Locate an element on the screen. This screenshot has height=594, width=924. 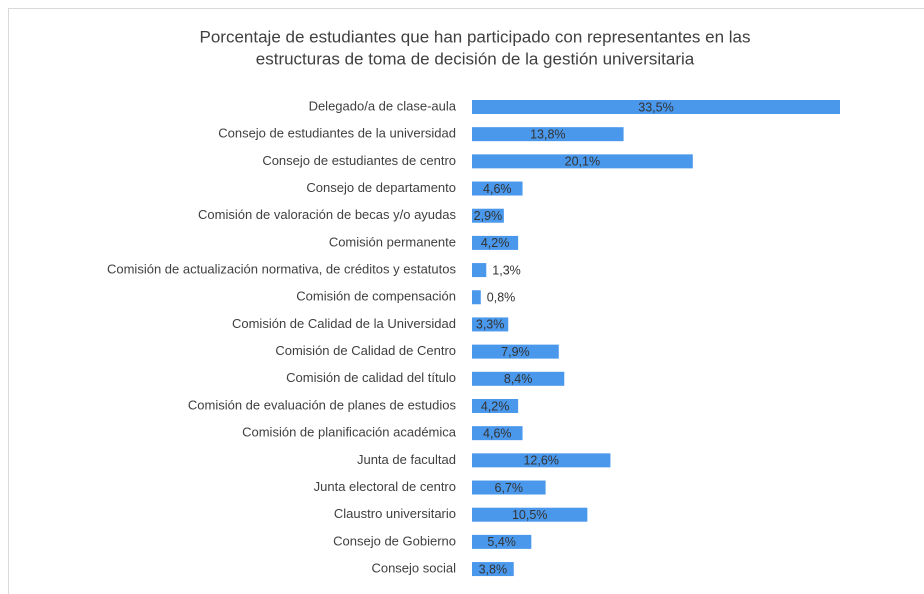
y-tick-label: Consejo de estudiantes de la universidad is located at coordinates (337, 133).